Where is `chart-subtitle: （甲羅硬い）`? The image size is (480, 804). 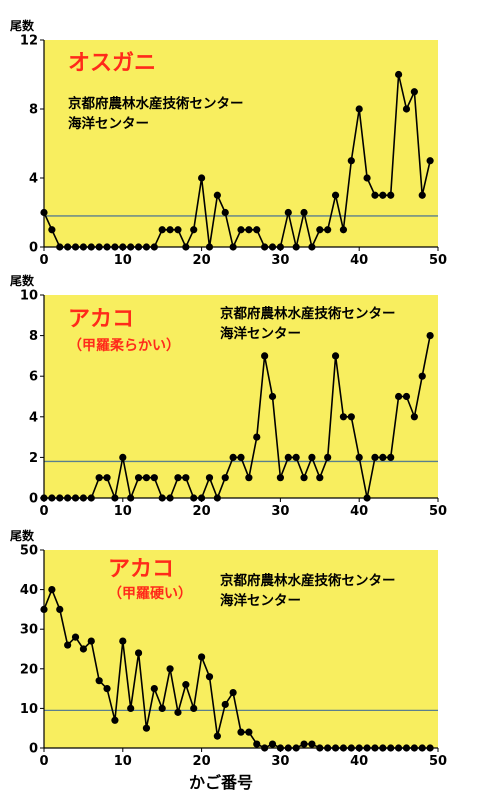 chart-subtitle: （甲羅硬い） is located at coordinates (150, 594).